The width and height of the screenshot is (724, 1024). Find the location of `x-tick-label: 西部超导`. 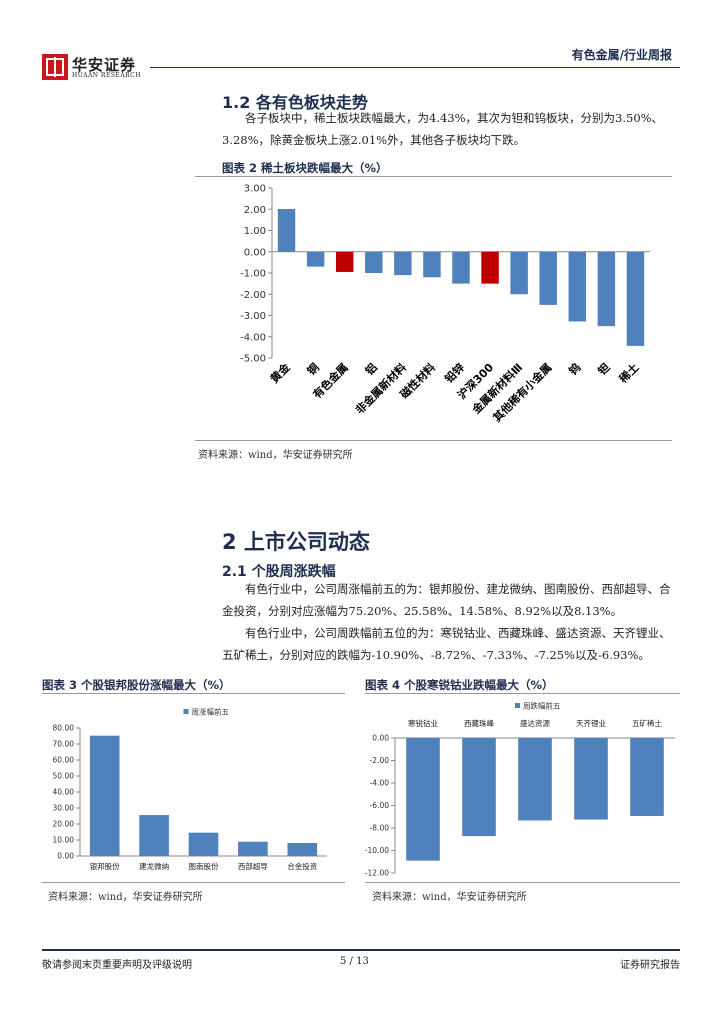

x-tick-label: 西部超导 is located at coordinates (253, 866).